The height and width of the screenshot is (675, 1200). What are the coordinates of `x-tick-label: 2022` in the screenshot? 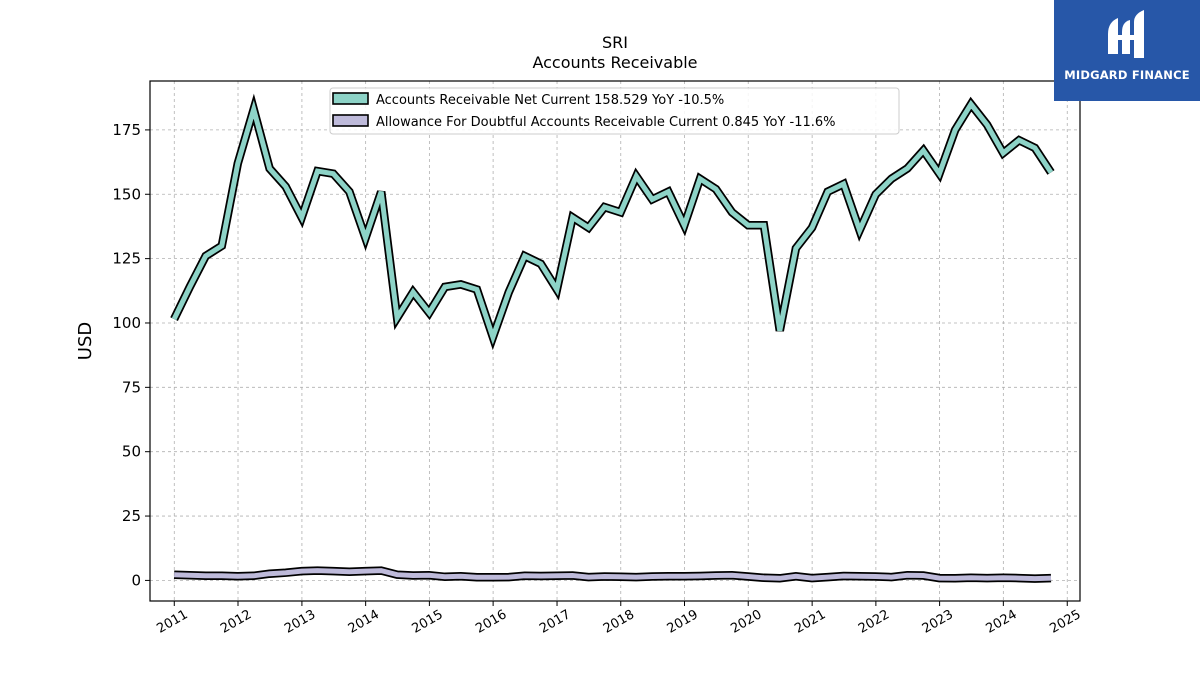 It's located at (874, 622).